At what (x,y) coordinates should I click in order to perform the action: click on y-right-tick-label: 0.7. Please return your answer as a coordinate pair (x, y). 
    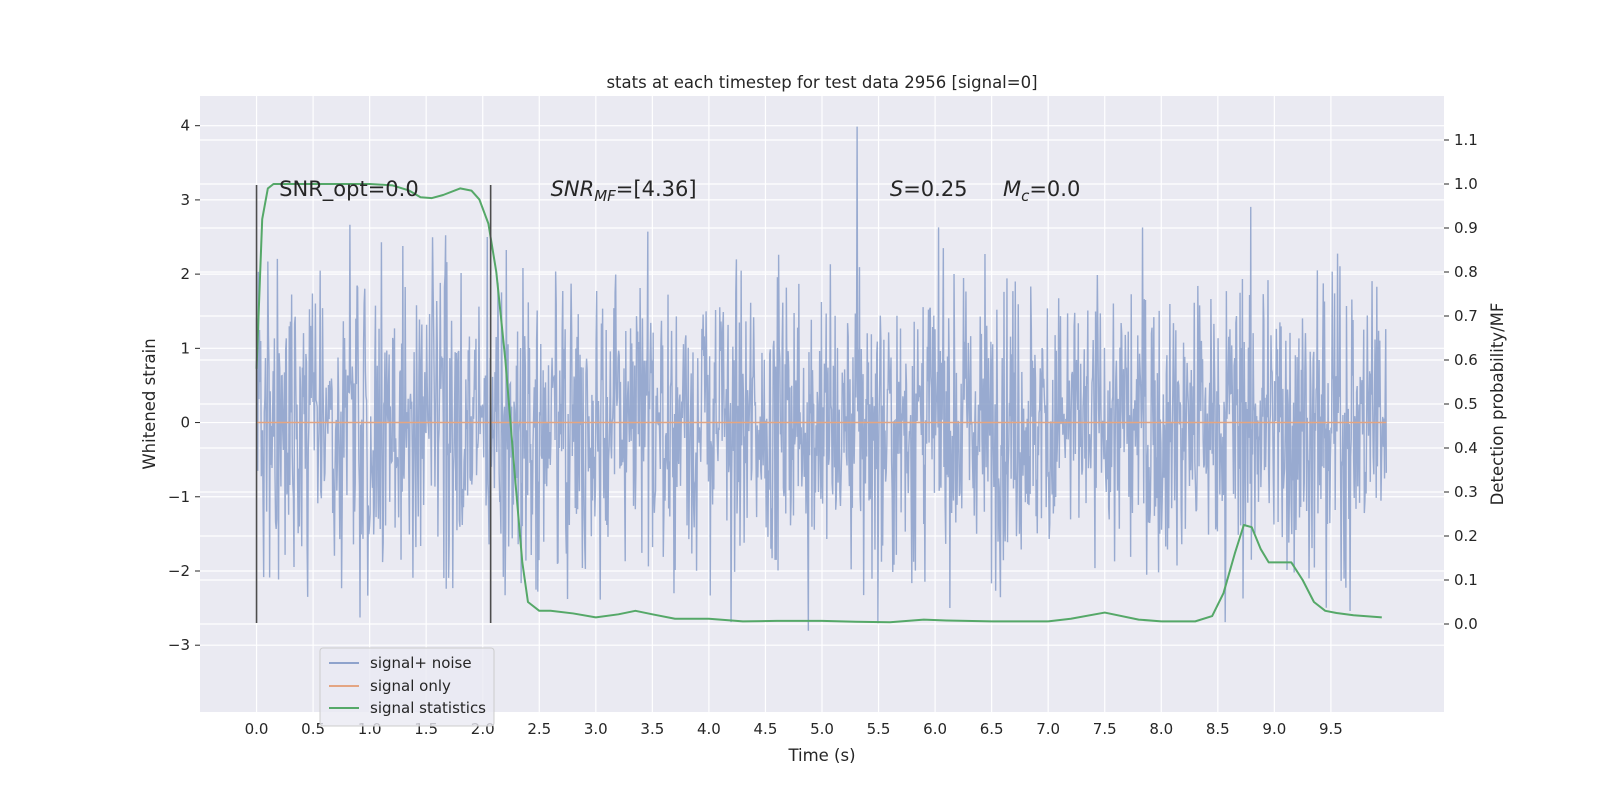
    Looking at the image, I should click on (1466, 316).